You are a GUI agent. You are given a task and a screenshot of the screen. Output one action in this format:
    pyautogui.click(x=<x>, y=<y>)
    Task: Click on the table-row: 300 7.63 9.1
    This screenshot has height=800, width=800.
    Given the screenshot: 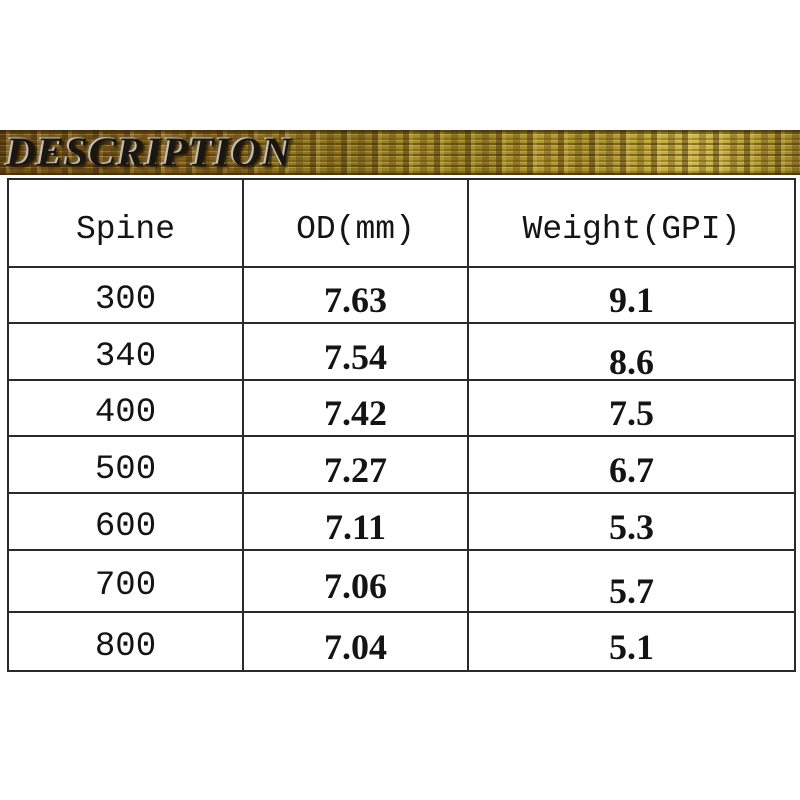 What is the action you would take?
    pyautogui.click(x=401, y=295)
    